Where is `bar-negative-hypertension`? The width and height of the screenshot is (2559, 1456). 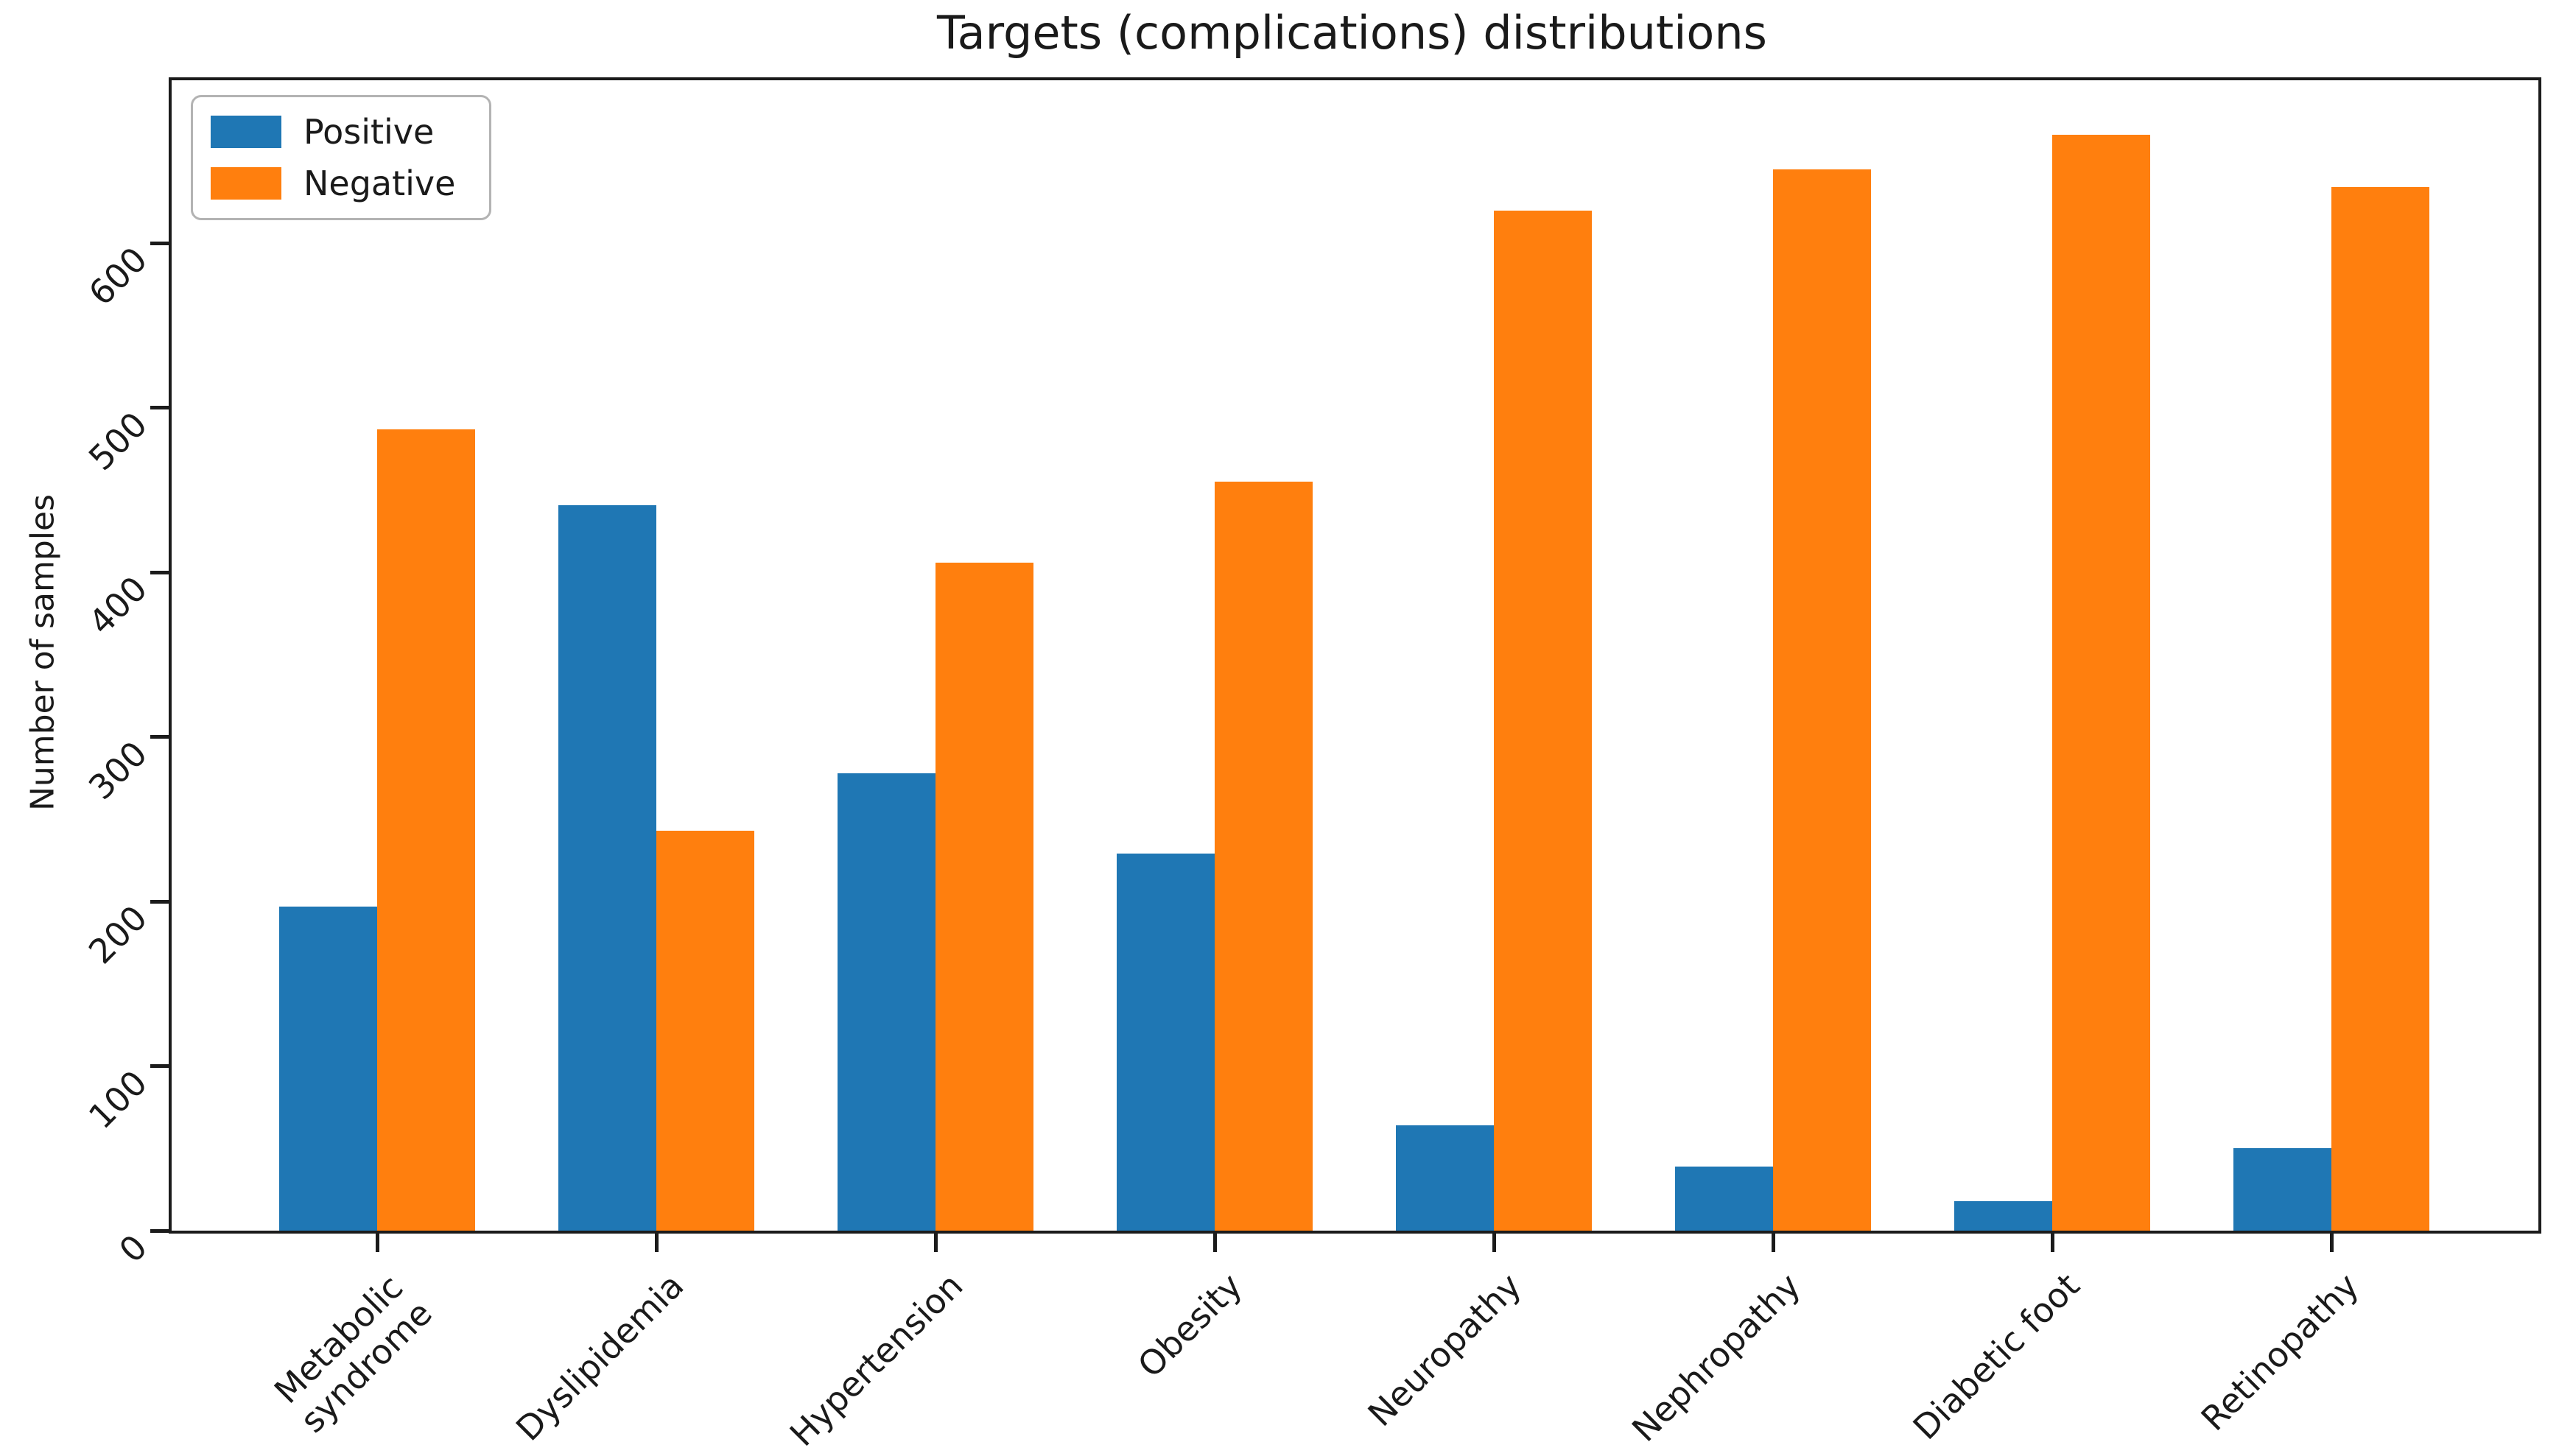
bar-negative-hypertension is located at coordinates (984, 896).